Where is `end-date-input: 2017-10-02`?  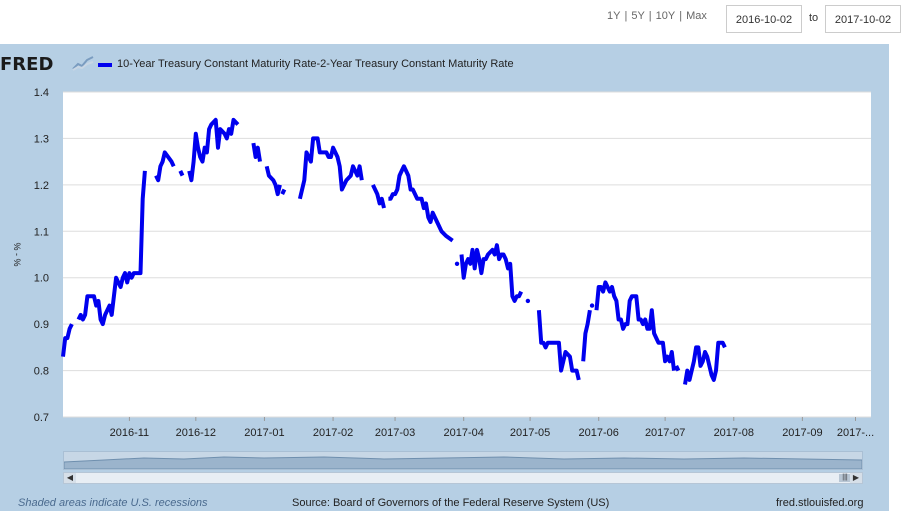 end-date-input: 2017-10-02 is located at coordinates (863, 19).